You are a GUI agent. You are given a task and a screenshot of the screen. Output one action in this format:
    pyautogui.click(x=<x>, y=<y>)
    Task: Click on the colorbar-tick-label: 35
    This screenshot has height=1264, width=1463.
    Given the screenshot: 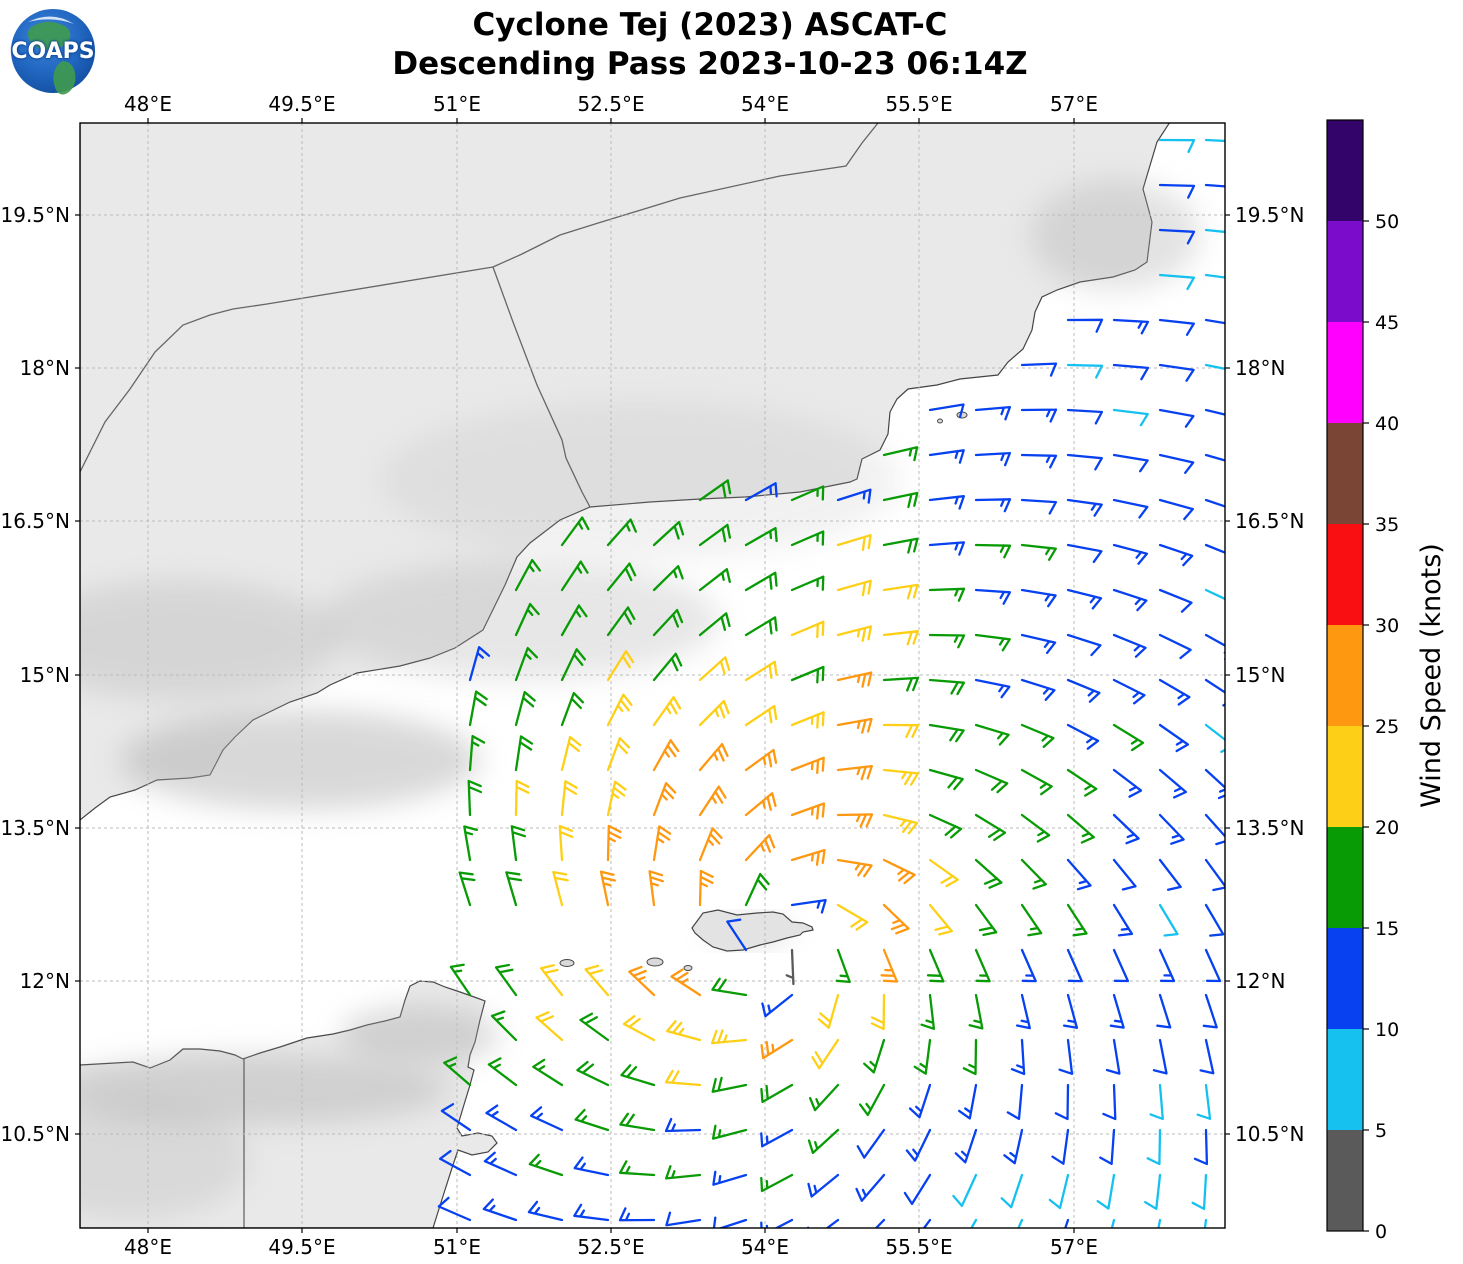 What is the action you would take?
    pyautogui.click(x=1387, y=525)
    